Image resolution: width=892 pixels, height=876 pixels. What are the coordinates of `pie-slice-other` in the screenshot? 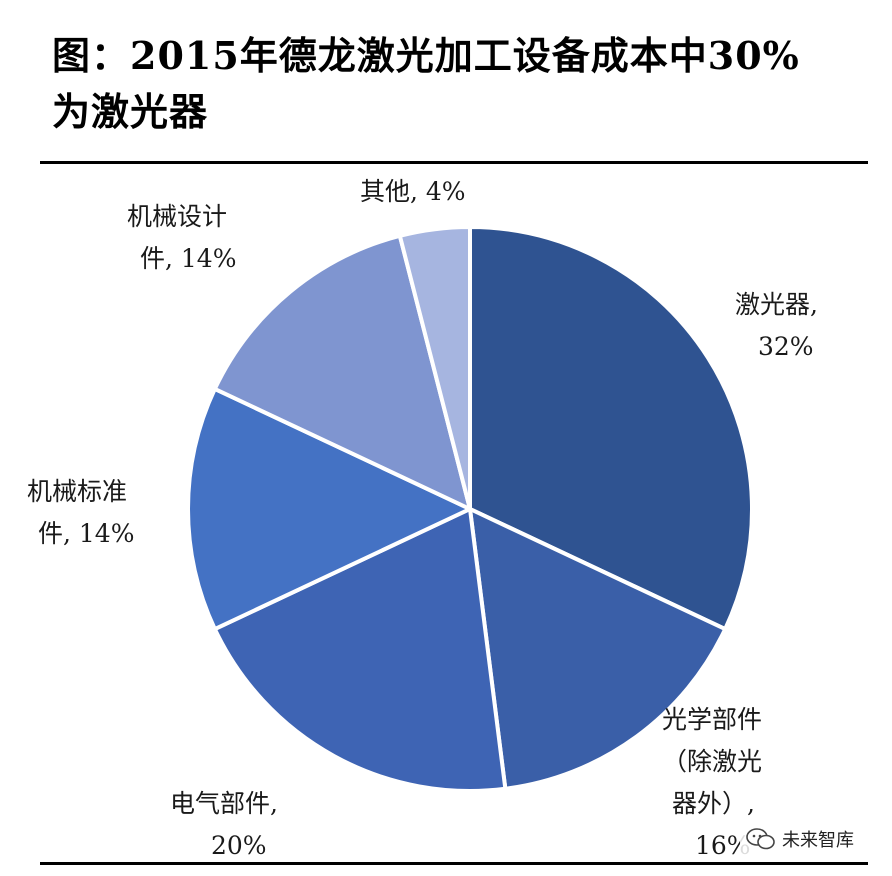 It's located at (434, 368).